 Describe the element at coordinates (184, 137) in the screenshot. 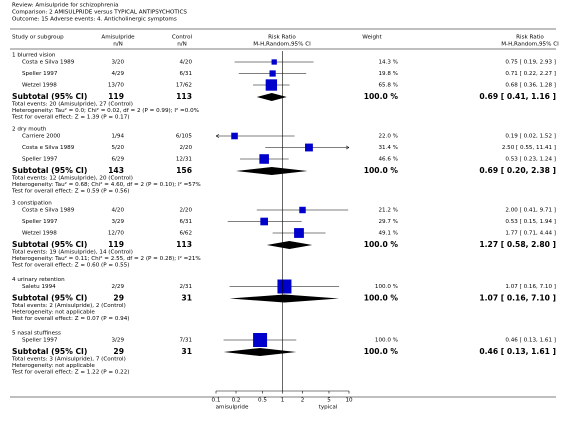

I see `ctrl-events: 6/105` at that location.